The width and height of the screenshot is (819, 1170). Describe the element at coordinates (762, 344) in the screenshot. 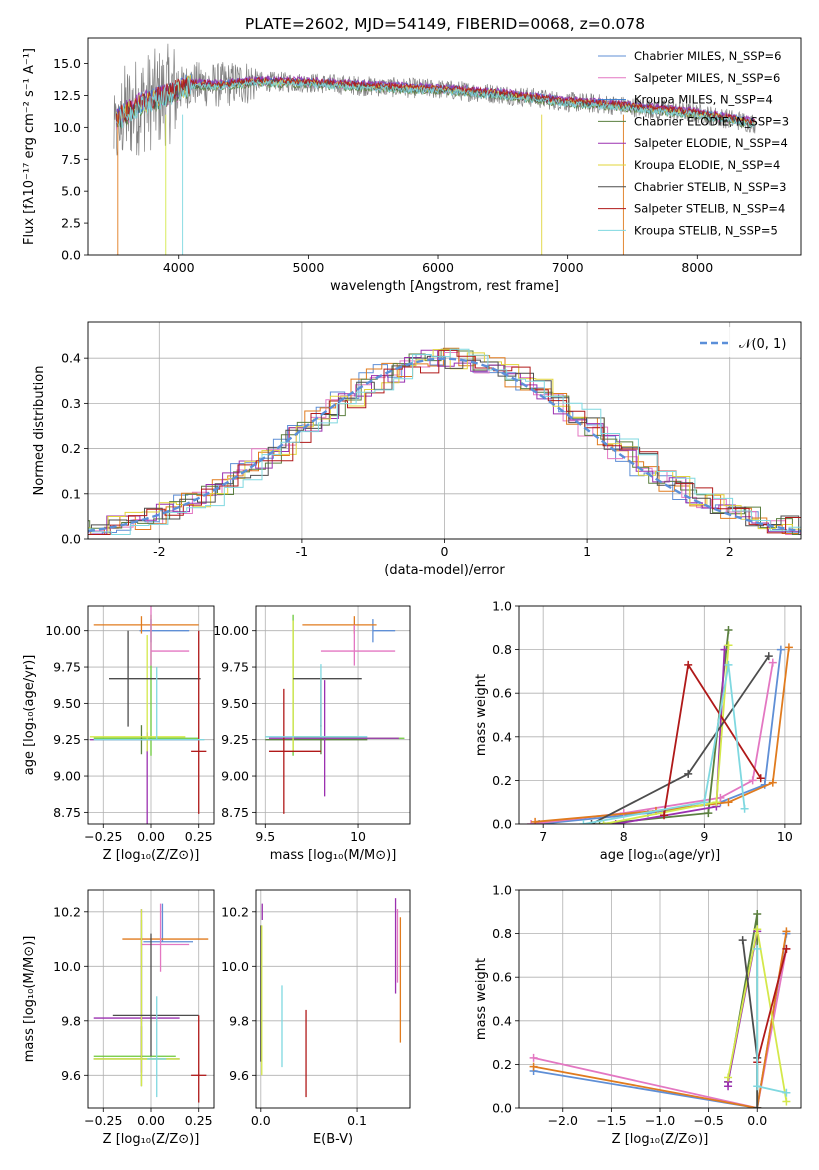

I see `legend-label: 𝒩(0, 1)` at that location.